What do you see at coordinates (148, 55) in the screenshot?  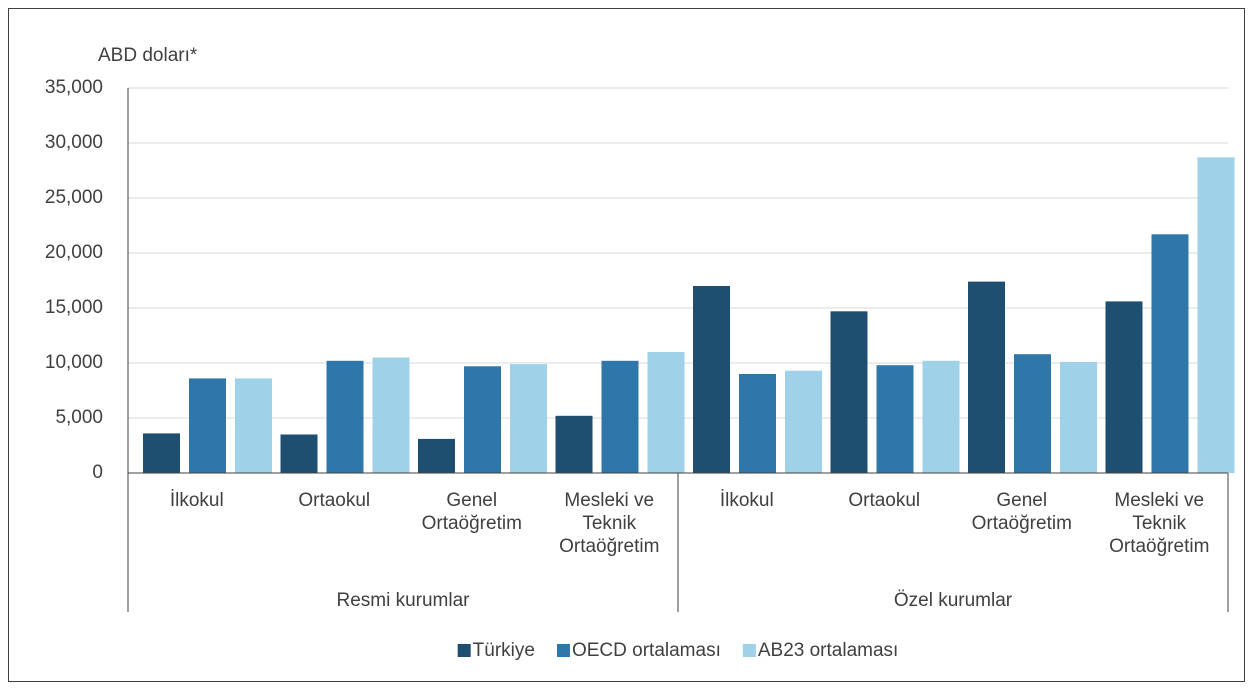 I see `axis-title: ABD doları*` at bounding box center [148, 55].